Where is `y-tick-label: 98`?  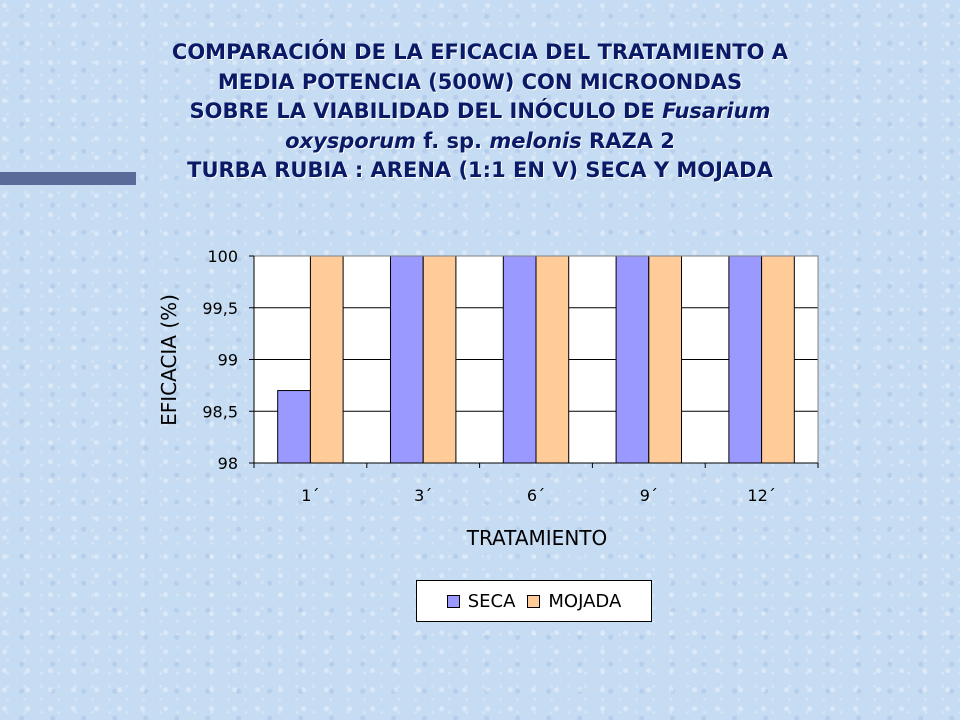 y-tick-label: 98 is located at coordinates (228, 463).